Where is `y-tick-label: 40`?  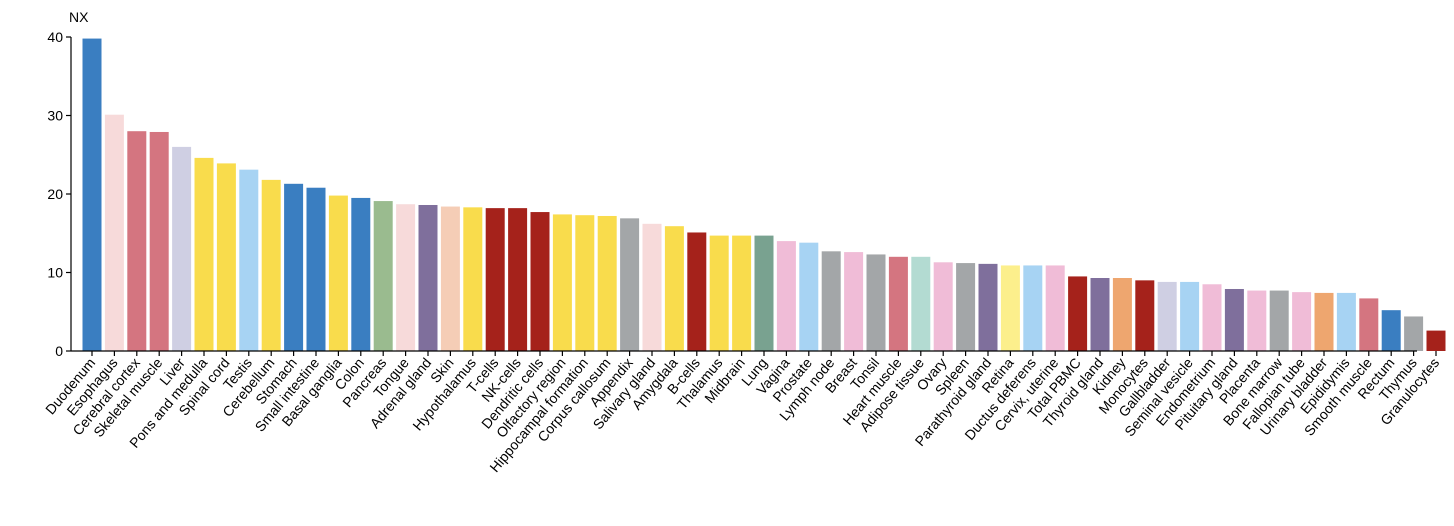 y-tick-label: 40 is located at coordinates (55, 37).